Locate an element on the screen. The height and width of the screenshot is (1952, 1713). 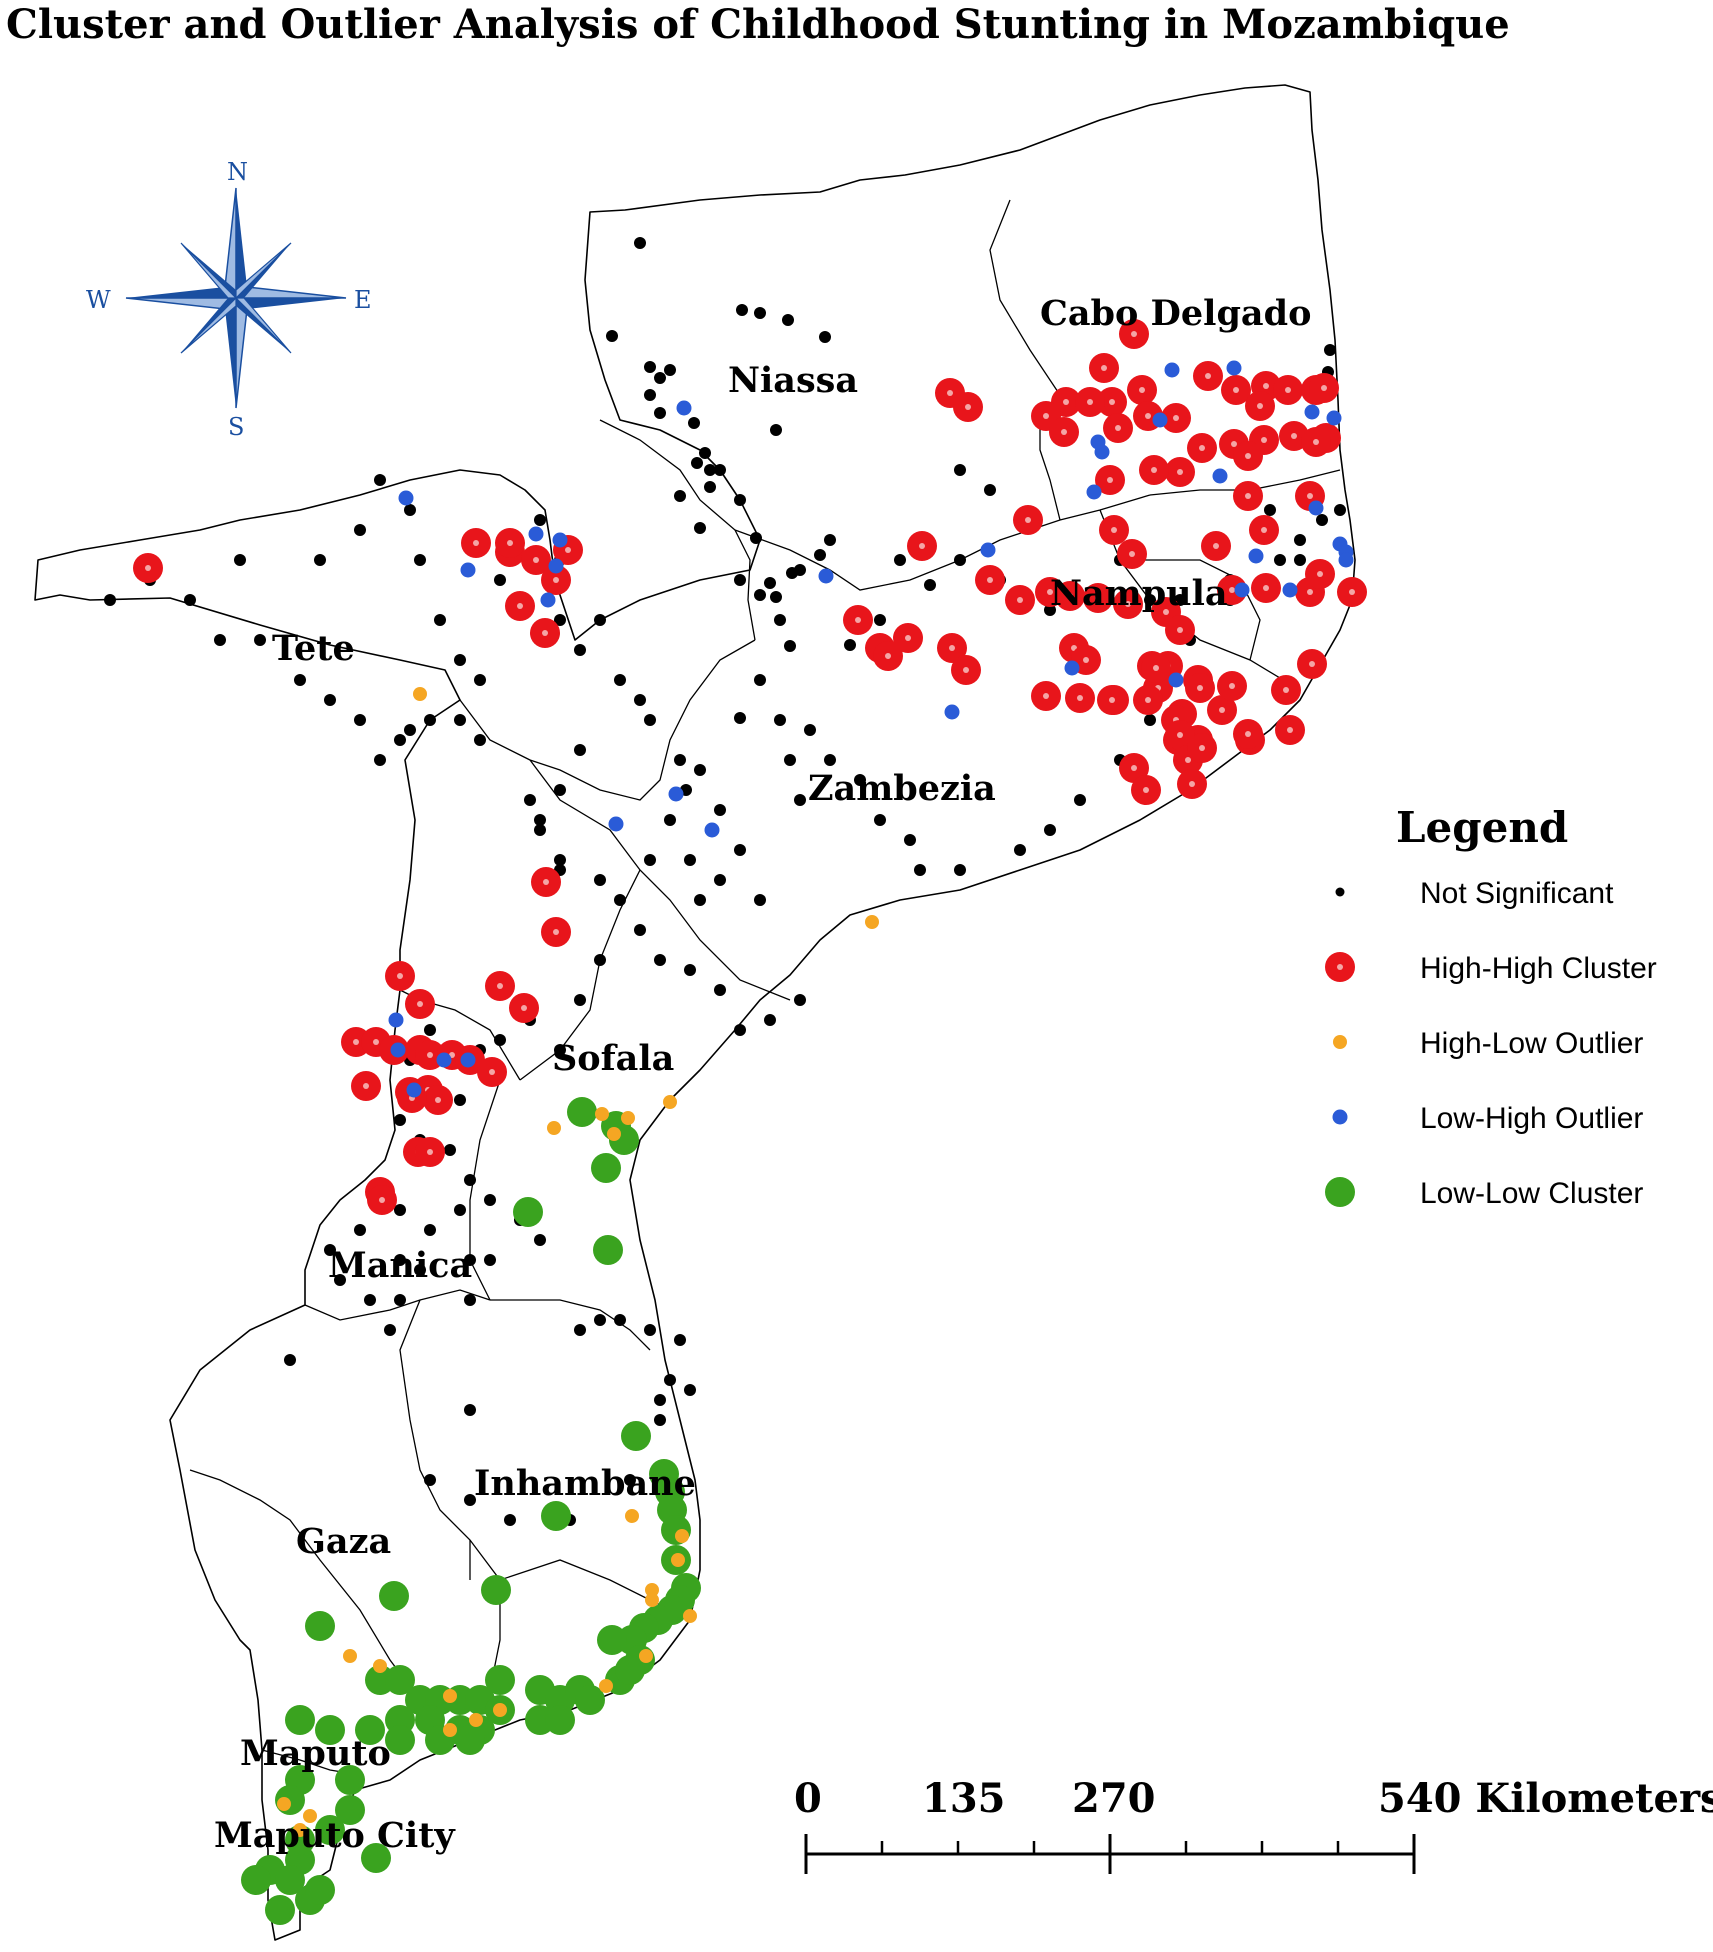
label-inhambane: Inhambane is located at coordinates (585, 1483).